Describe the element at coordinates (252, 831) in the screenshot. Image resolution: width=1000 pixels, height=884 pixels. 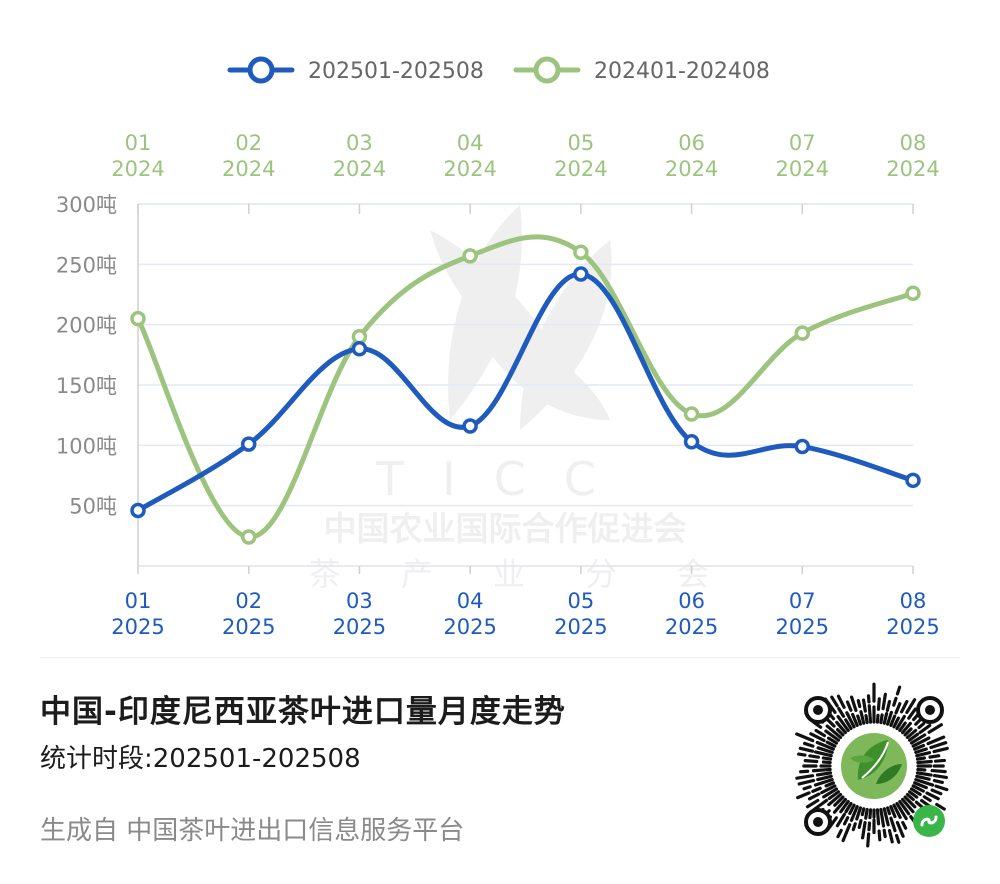
I see `source-label: 生成自 中国茶叶进出口信息服务平台` at that location.